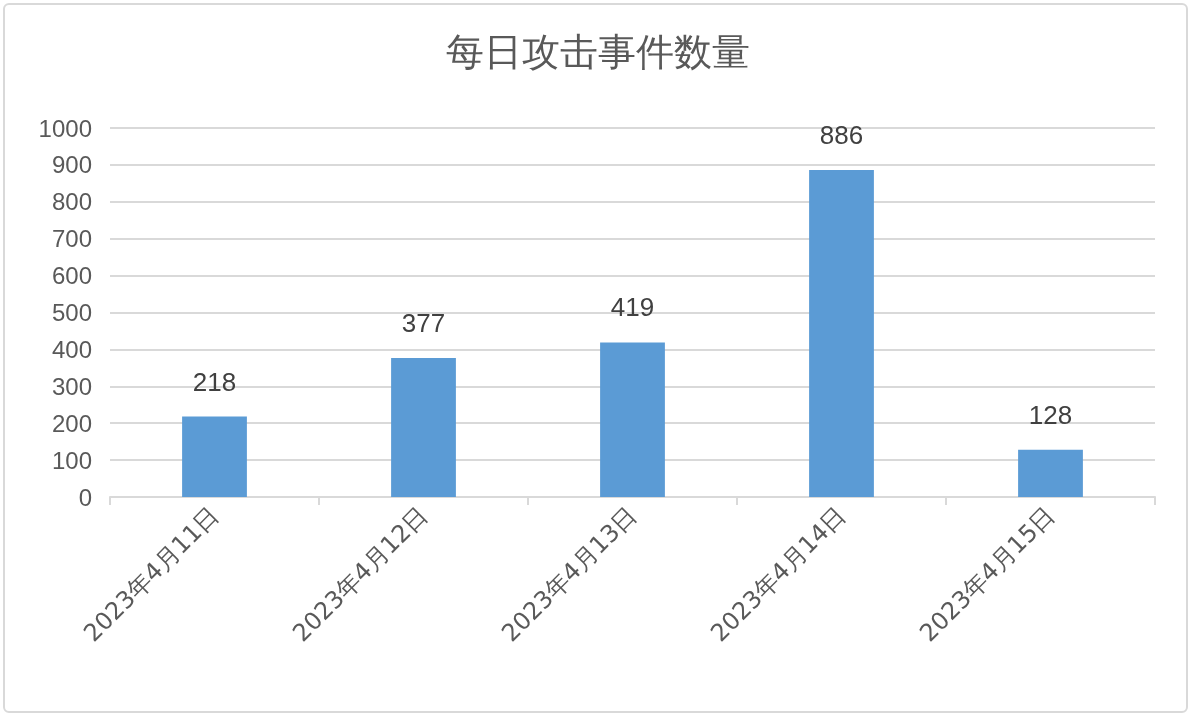  What do you see at coordinates (71, 202) in the screenshot?
I see `y-tick-label: 800` at bounding box center [71, 202].